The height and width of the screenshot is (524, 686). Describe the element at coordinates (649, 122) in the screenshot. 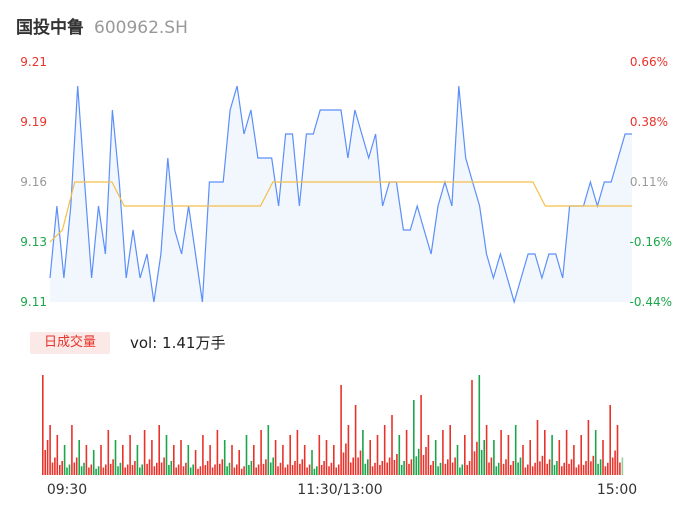

I see `pct-tick-right: 0.38%` at that location.